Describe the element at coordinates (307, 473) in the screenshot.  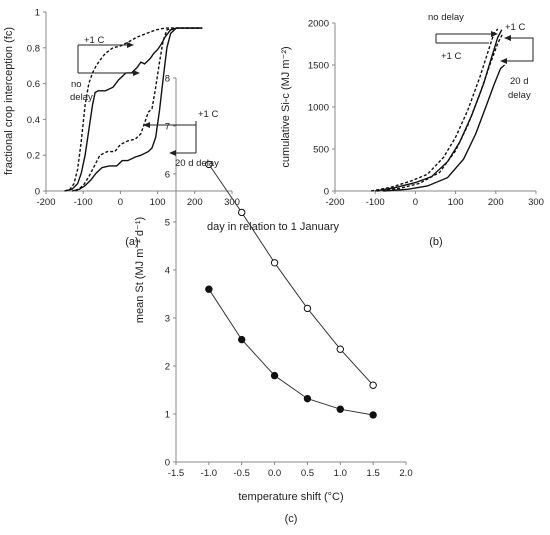
I see `x-tick-label: 0.5` at that location.